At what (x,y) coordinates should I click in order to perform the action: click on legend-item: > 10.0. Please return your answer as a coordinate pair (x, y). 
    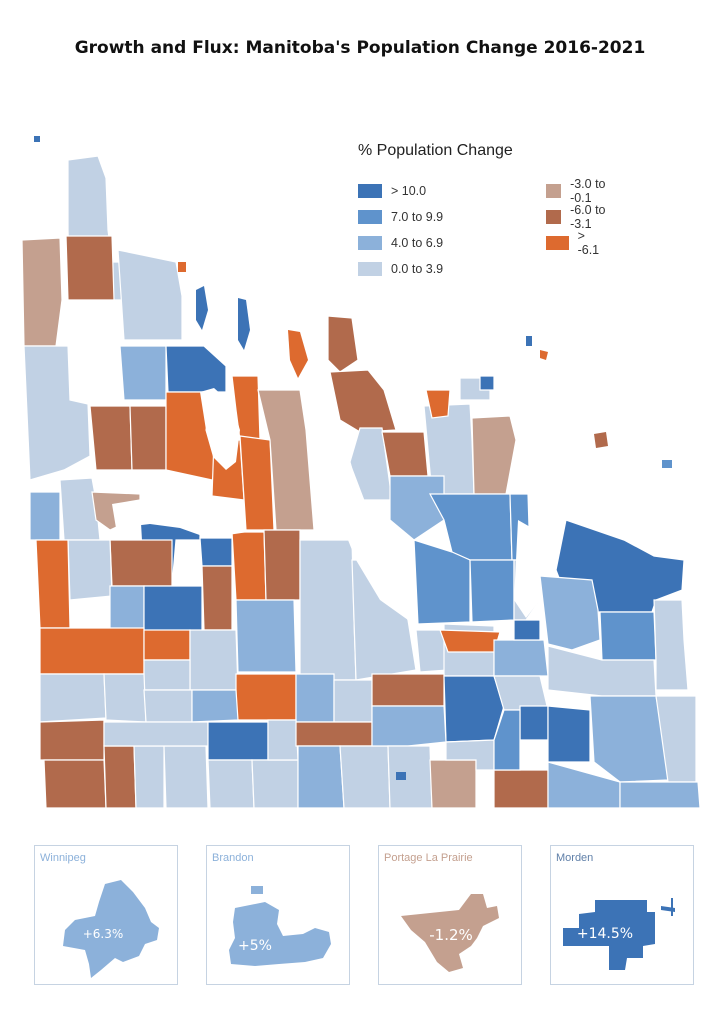
    Looking at the image, I should click on (400, 191).